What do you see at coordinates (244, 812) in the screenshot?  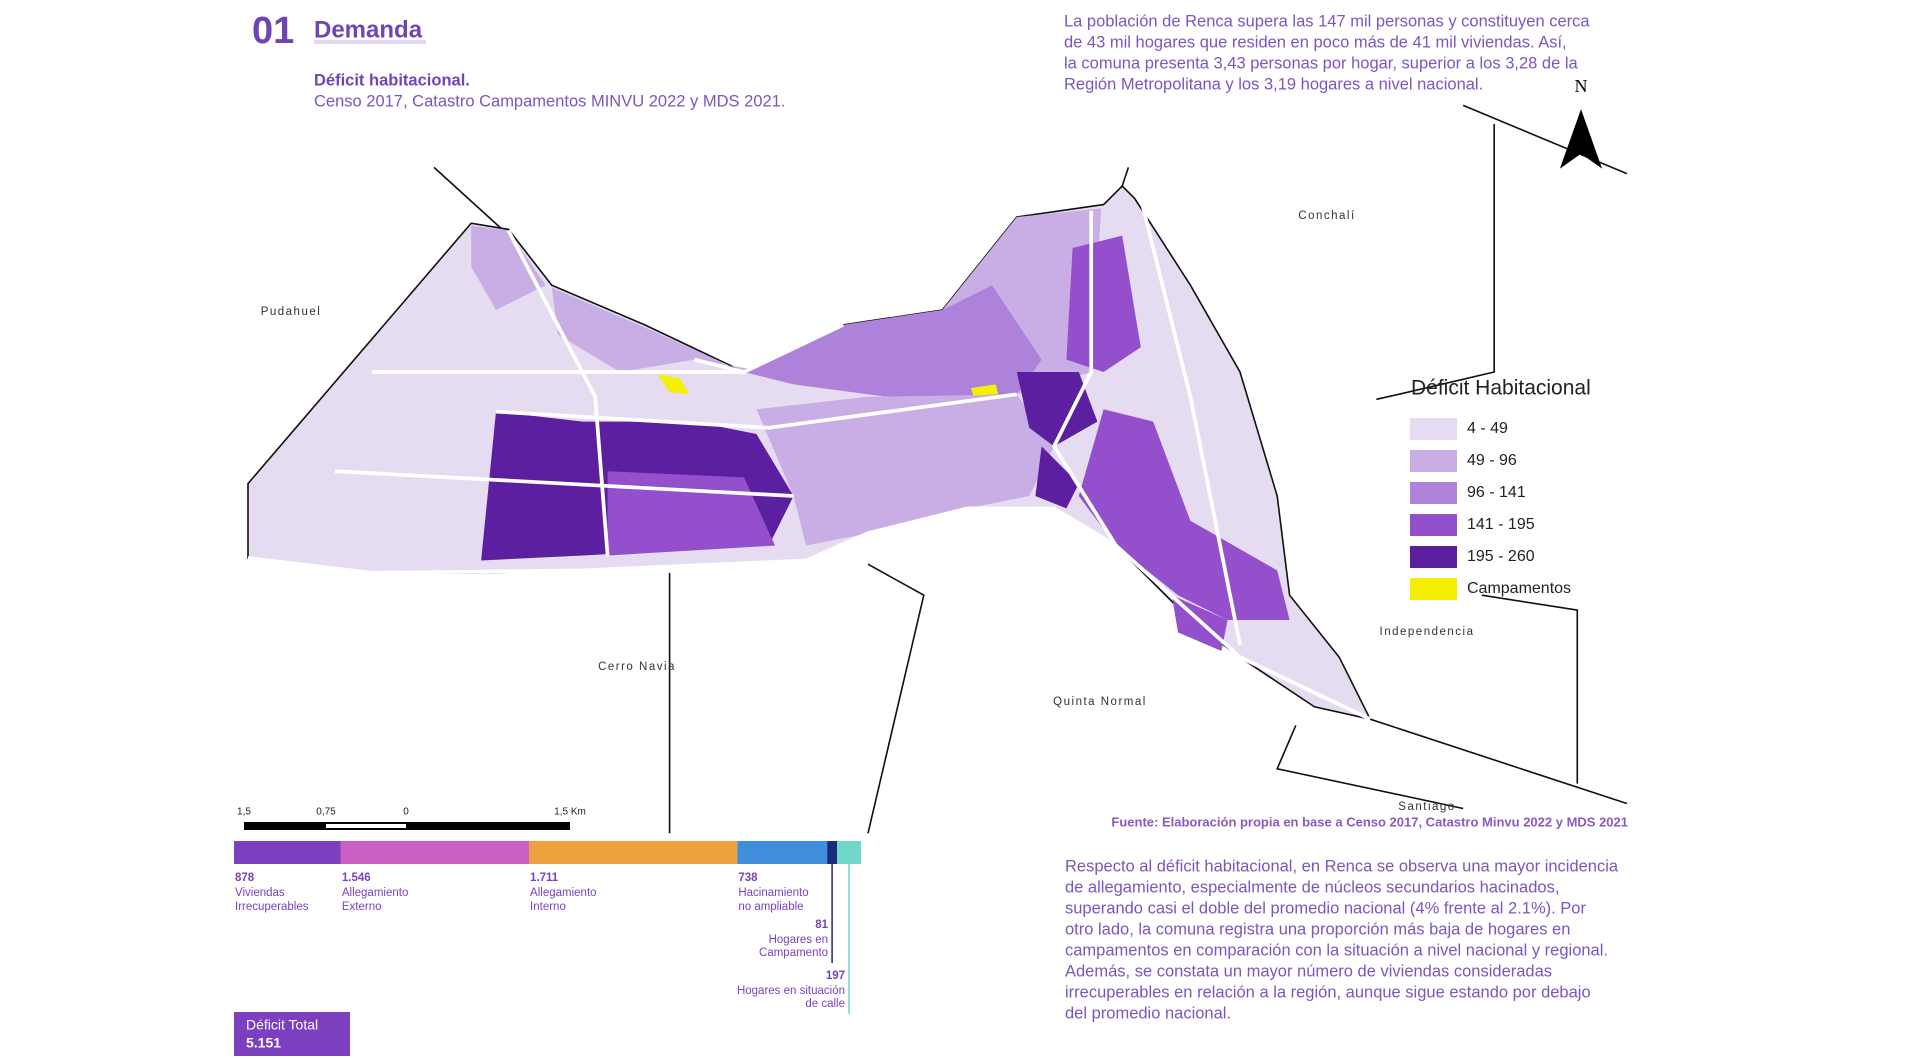 I see `scale-label: 1,5` at bounding box center [244, 812].